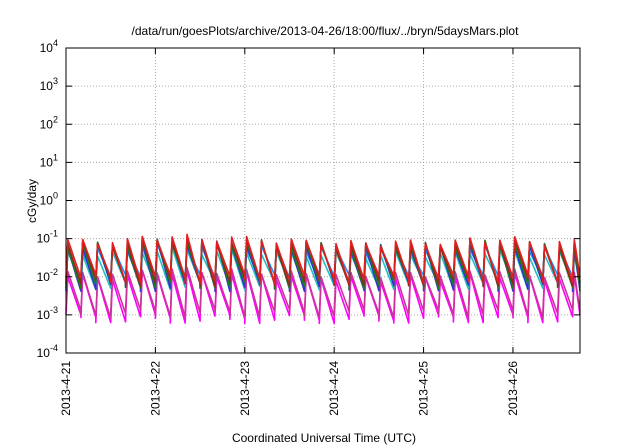 This screenshot has height=448, width=640. I want to click on y-tick-label: 10⁰, so click(49, 199).